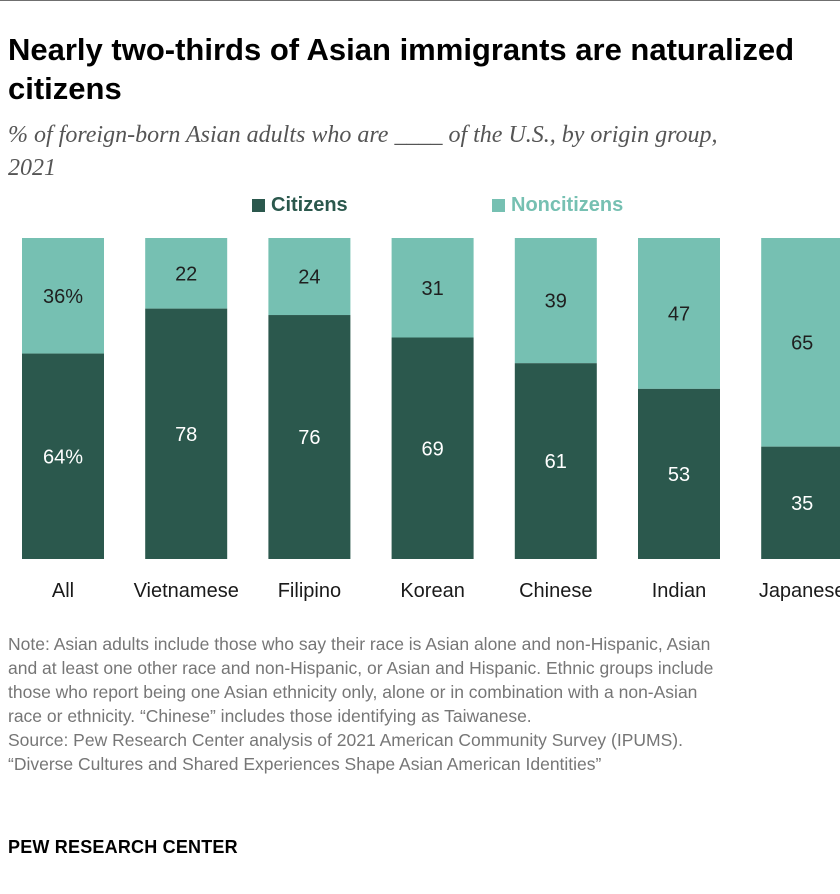  I want to click on bar-noncitizens-japanese, so click(800, 342).